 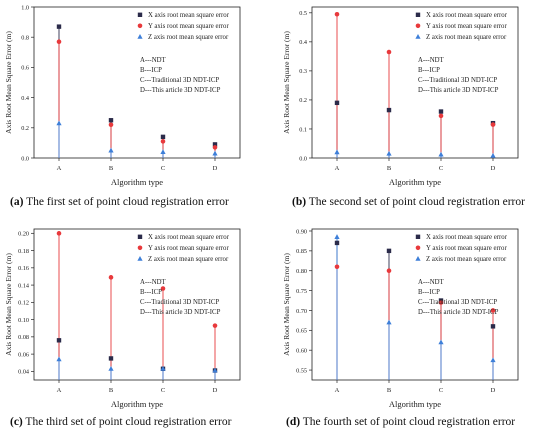 I want to click on y-tick-label: 0.0, so click(x=25, y=158).